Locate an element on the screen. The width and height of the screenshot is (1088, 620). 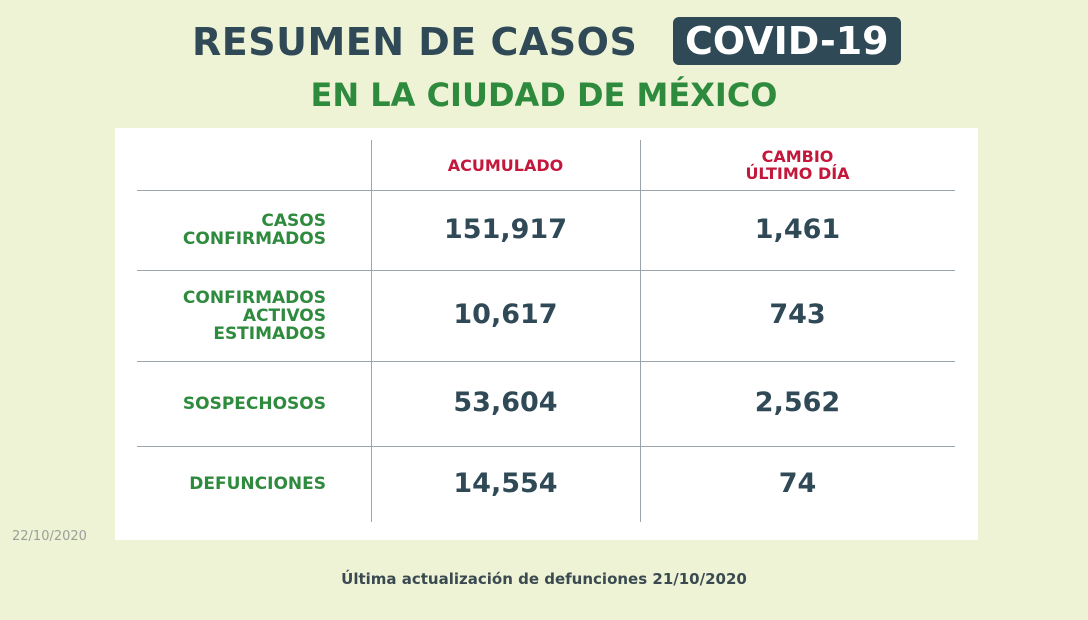
text-line: ACTIVOS is located at coordinates (284, 315).